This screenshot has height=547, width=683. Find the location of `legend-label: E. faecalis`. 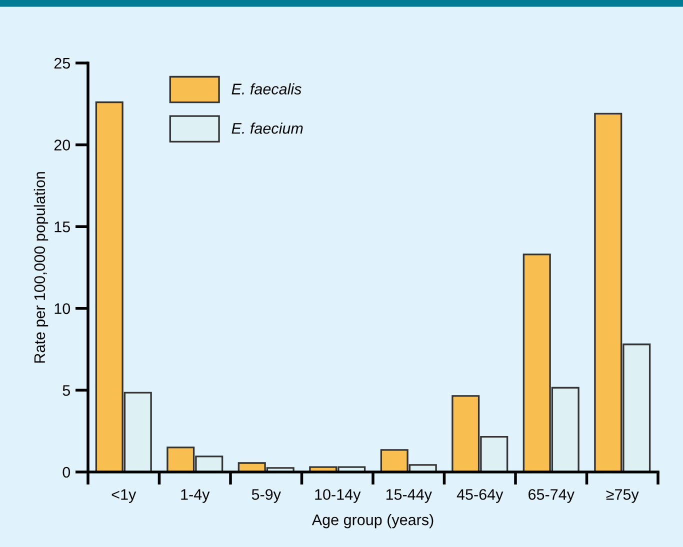

legend-label: E. faecalis is located at coordinates (267, 88).